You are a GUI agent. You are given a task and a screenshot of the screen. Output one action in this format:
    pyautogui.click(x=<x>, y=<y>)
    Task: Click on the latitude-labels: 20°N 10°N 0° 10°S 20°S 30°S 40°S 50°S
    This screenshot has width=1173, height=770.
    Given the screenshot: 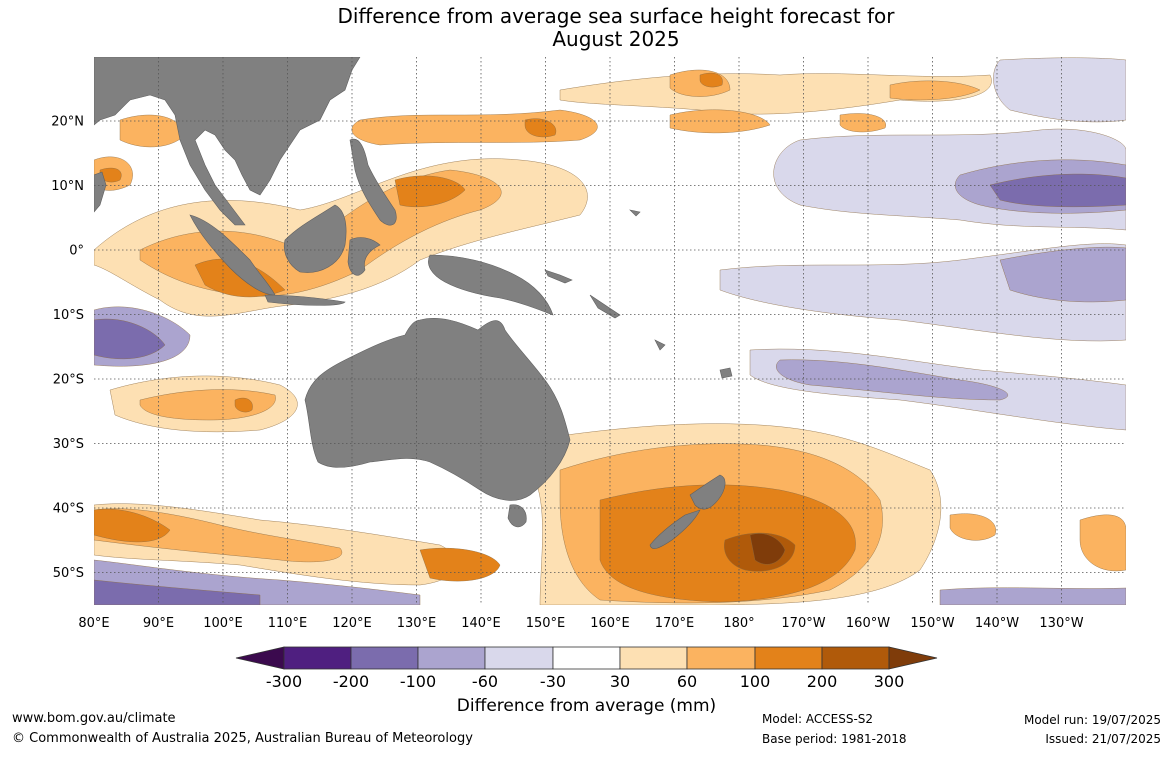 What is the action you would take?
    pyautogui.click(x=67, y=348)
    